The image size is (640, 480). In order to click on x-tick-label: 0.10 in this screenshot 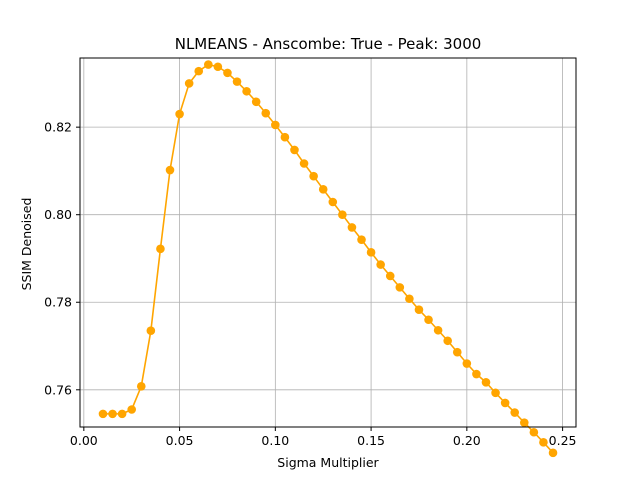, I will do `click(275, 440)`.